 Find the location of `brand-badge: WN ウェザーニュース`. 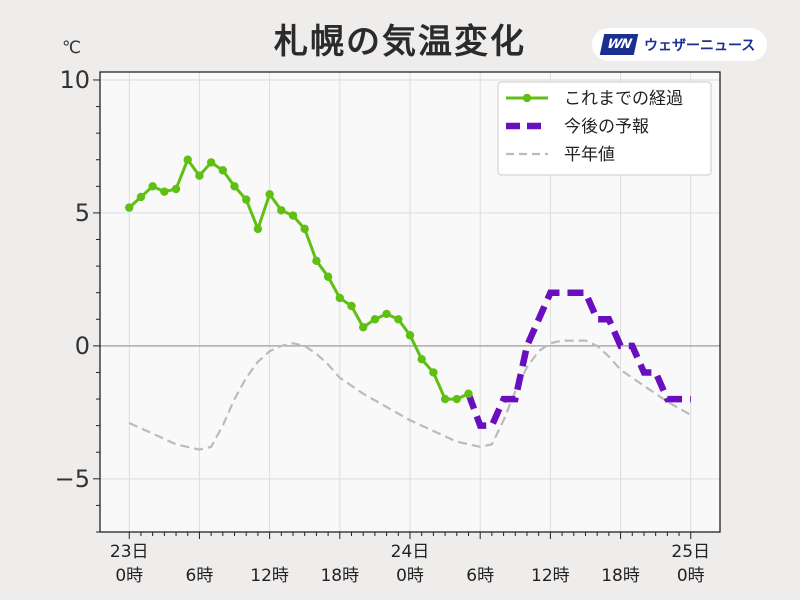

brand-badge: WN ウェザーニュース is located at coordinates (679, 44).